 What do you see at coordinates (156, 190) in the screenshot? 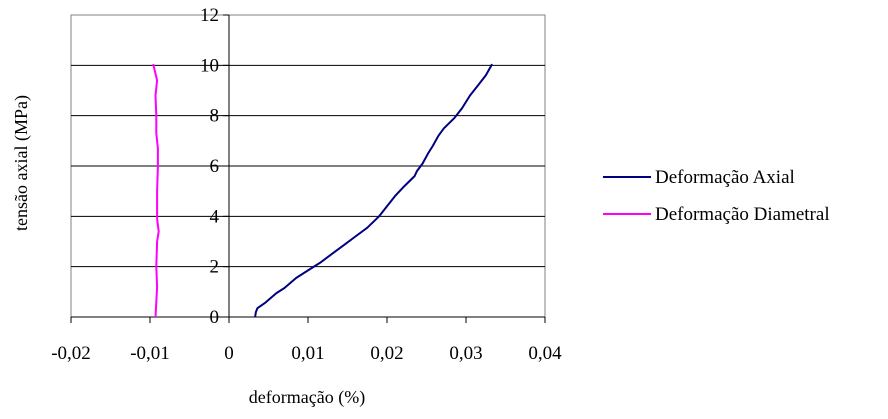
I see `series-line-diametral` at bounding box center [156, 190].